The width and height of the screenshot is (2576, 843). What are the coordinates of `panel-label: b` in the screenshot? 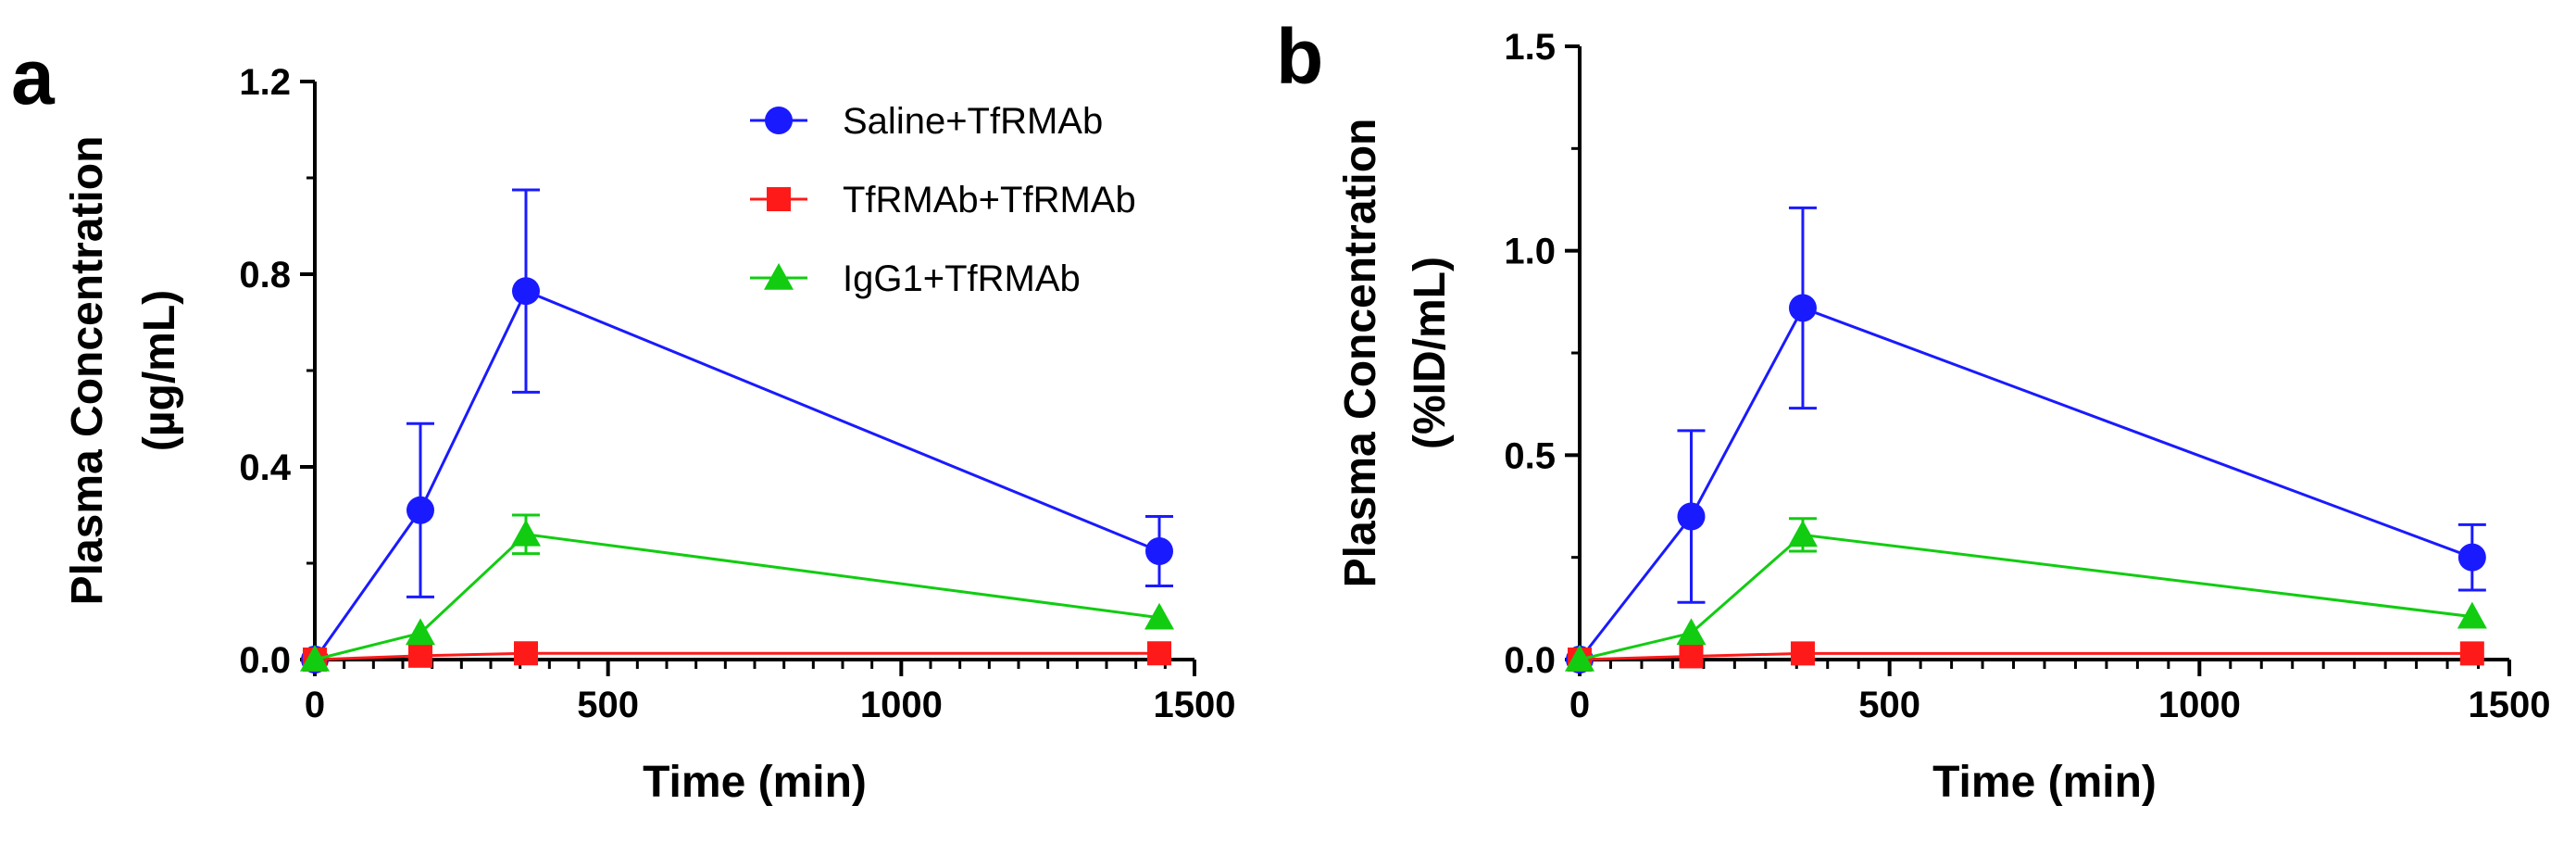 It's located at (1299, 56).